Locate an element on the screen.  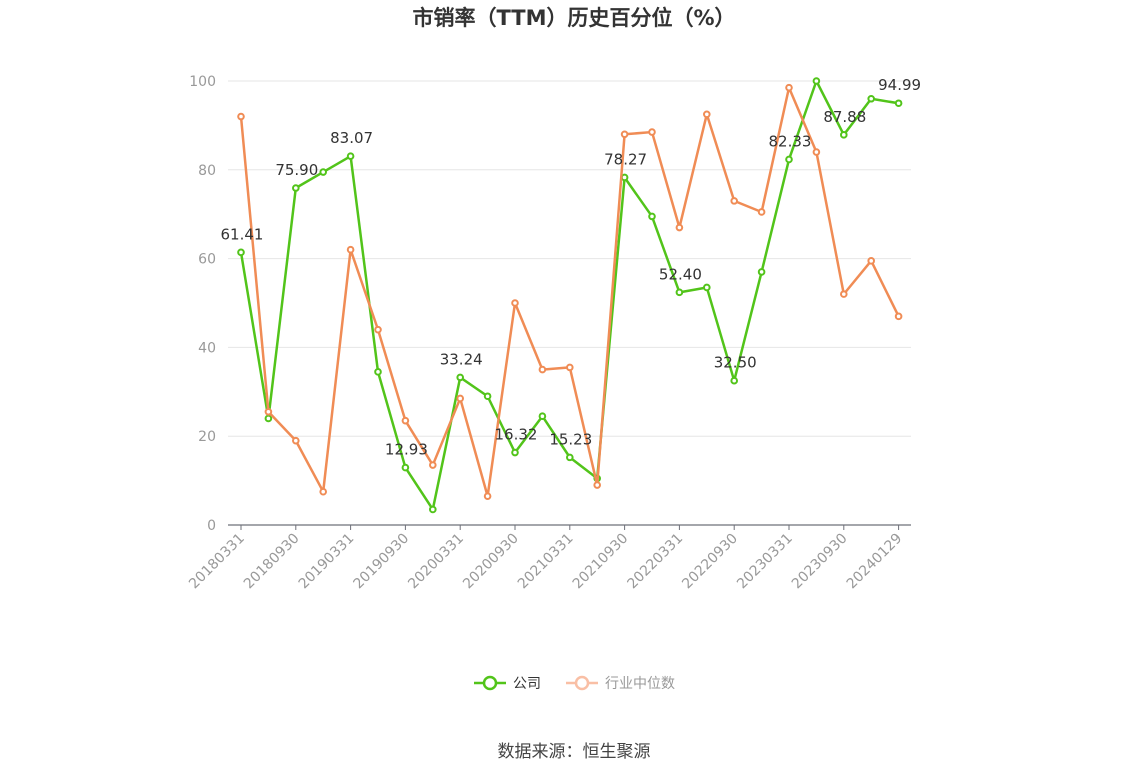
data-label: 16.32 is located at coordinates (516, 435).